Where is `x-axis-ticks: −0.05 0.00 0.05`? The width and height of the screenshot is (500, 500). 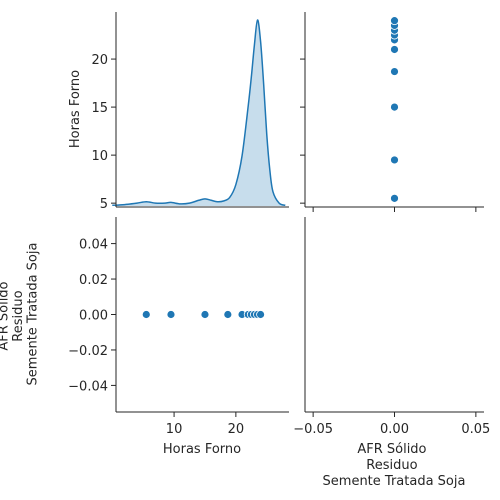
x-axis-ticks: −0.05 0.00 0.05 is located at coordinates (391, 424).